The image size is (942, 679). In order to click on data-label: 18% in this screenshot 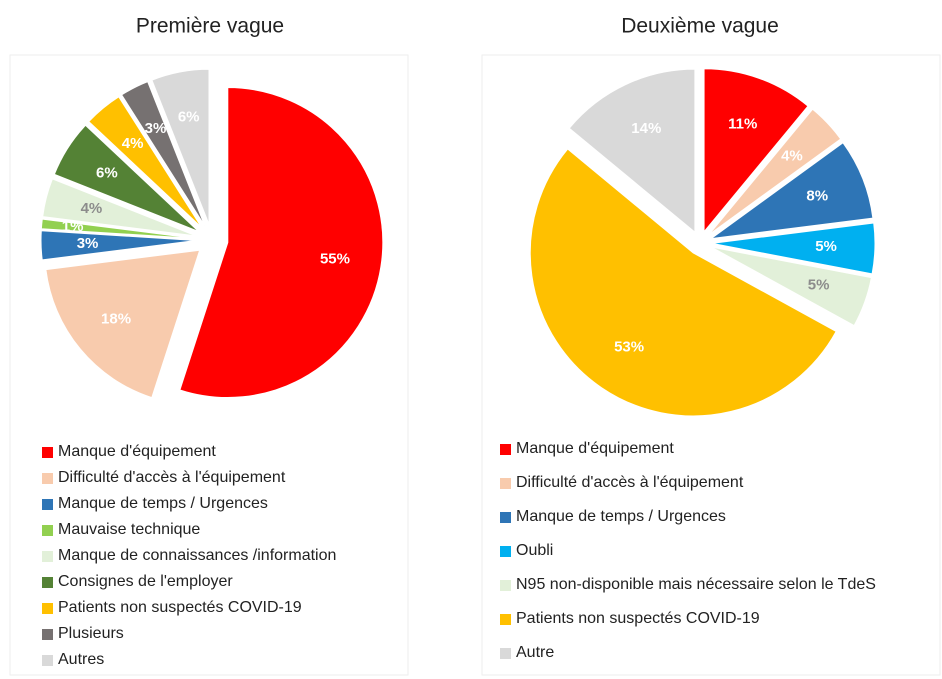, I will do `click(116, 318)`.